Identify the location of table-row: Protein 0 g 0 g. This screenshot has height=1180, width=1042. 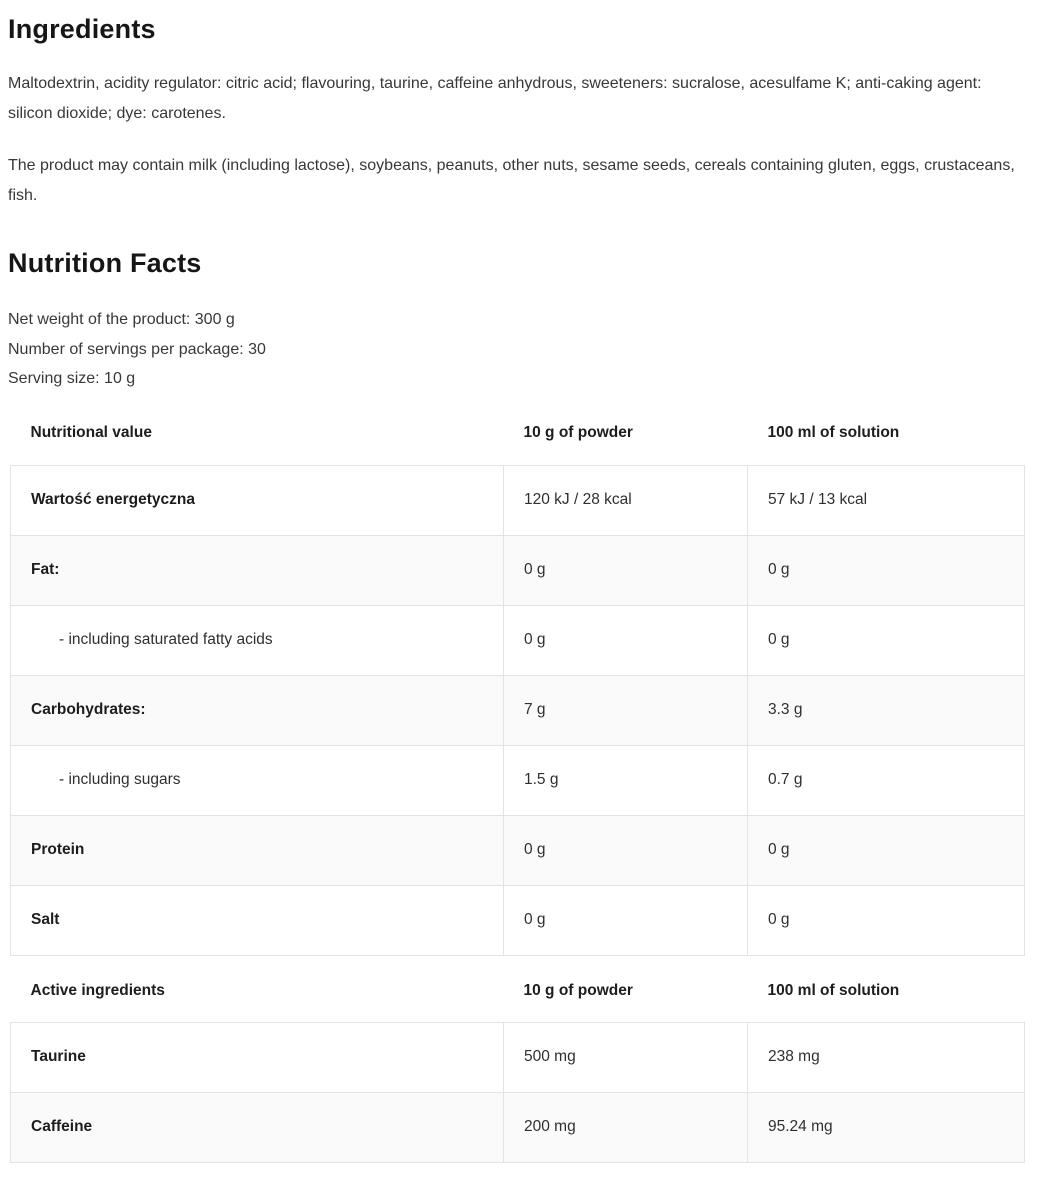
(517, 850).